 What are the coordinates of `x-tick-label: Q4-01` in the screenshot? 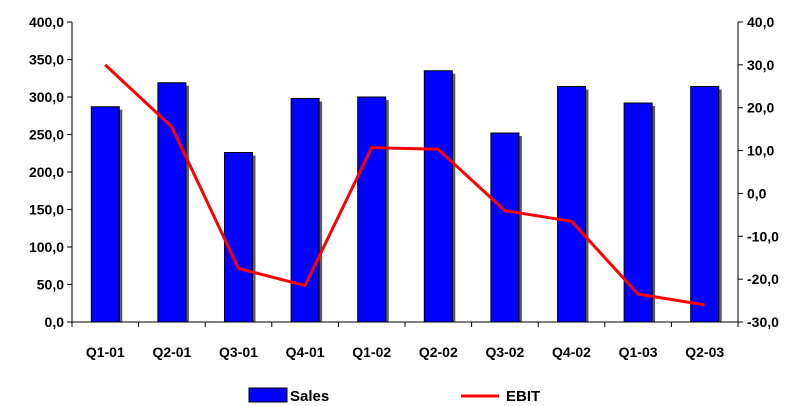 It's located at (305, 352).